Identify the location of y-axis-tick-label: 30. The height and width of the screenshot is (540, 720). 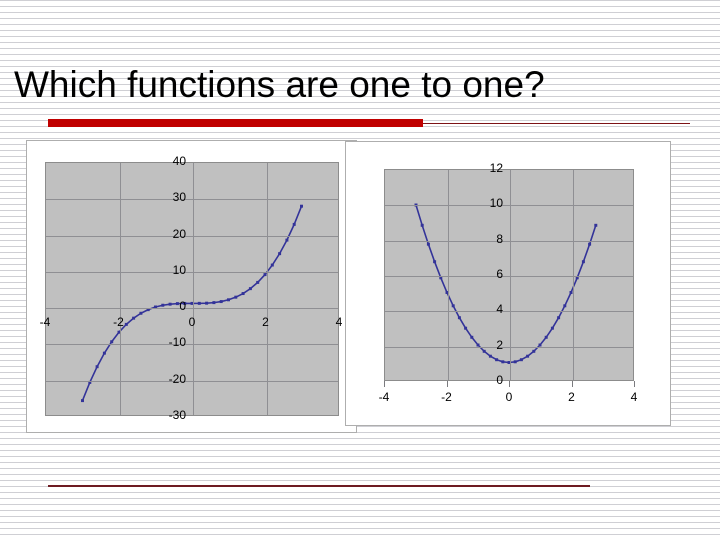
(179, 197).